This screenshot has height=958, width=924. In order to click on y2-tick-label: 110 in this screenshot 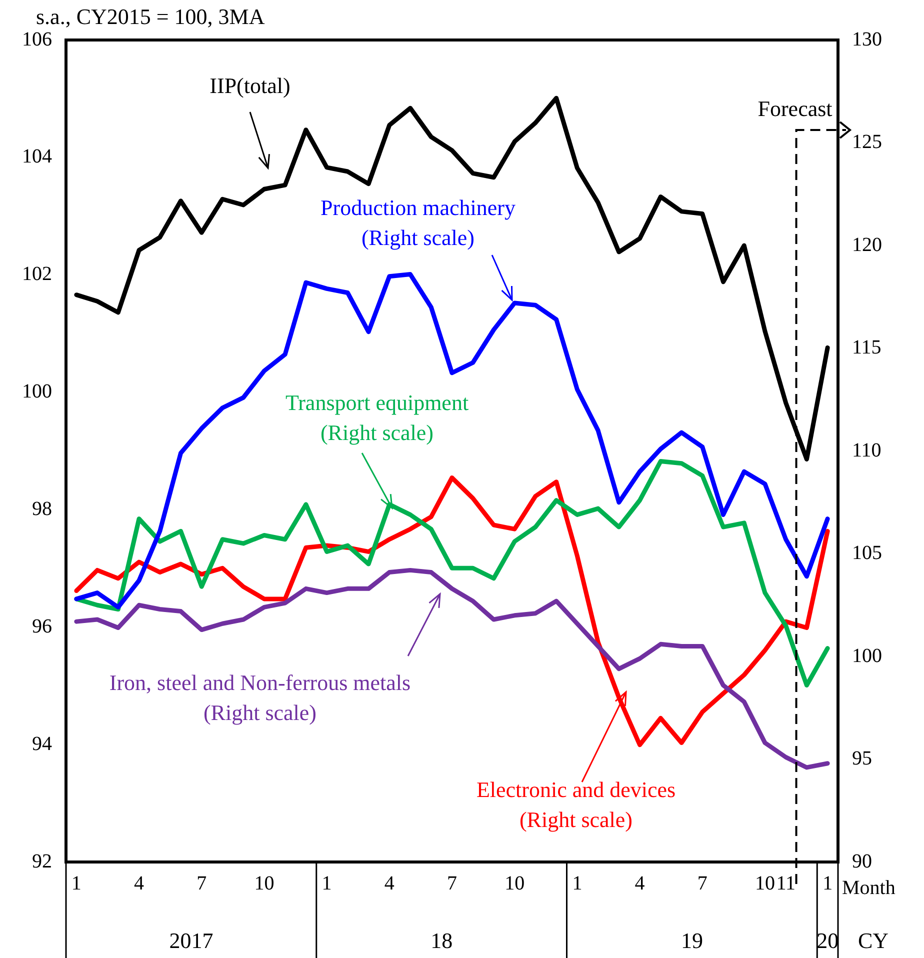, I will do `click(867, 450)`.